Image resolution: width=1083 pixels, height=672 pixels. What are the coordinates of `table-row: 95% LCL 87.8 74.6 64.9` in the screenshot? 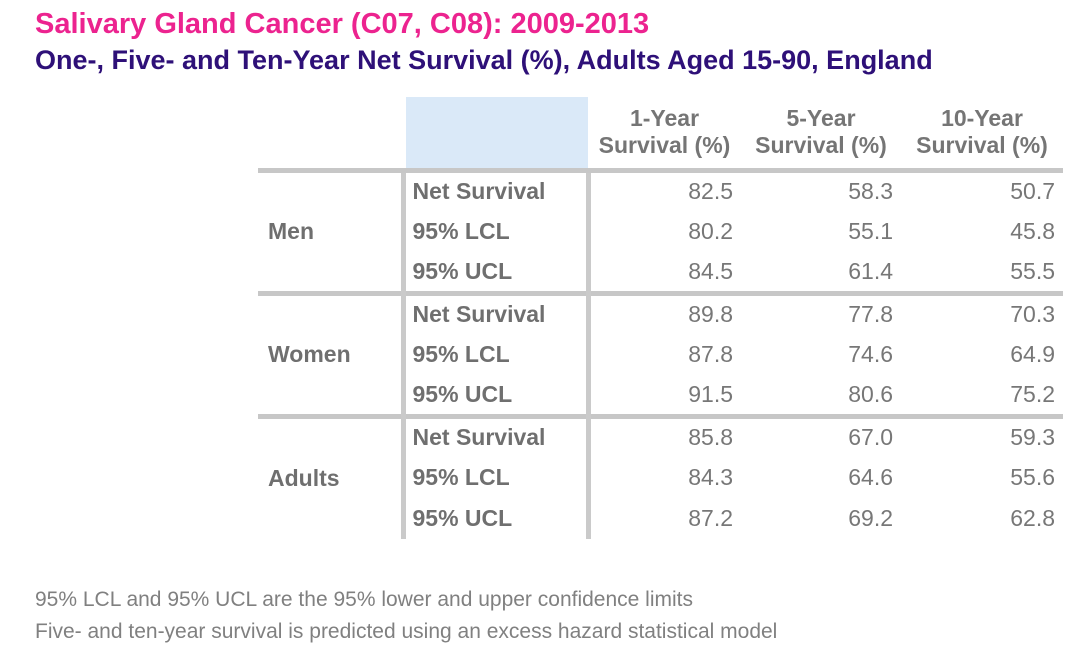 It's located at (660, 354).